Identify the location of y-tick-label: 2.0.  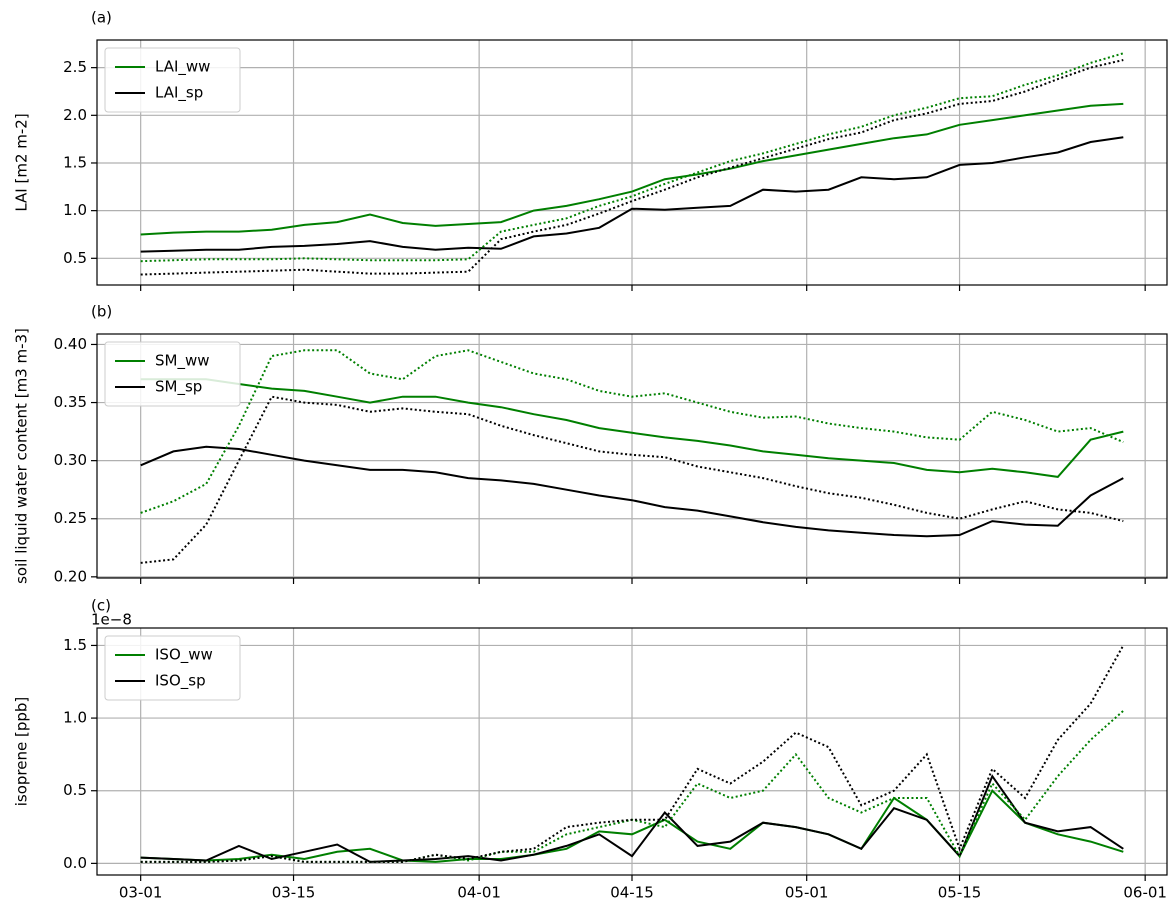
(75, 115).